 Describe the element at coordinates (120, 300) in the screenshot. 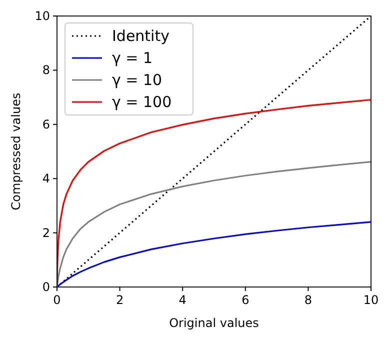

I see `x-tick-label: 2` at that location.